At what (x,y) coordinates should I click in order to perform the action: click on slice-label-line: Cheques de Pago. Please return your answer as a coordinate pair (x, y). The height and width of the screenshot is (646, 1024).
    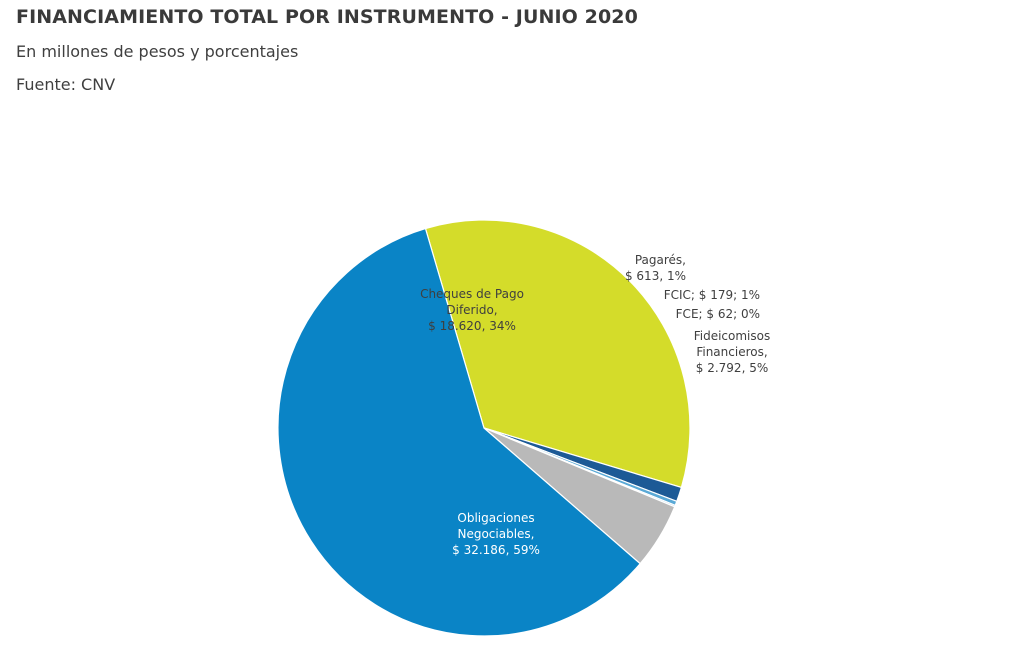
    Looking at the image, I should click on (472, 294).